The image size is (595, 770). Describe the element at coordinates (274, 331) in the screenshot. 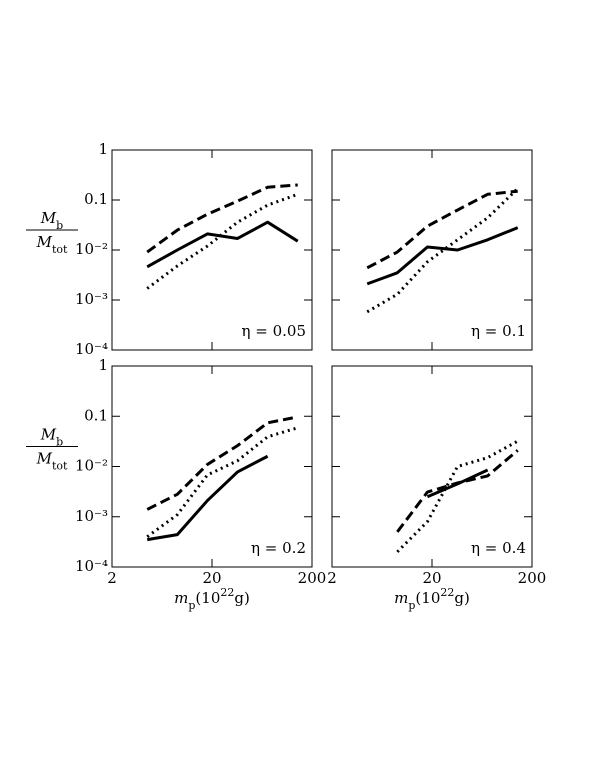

I see `annotation: η = 0.05` at that location.